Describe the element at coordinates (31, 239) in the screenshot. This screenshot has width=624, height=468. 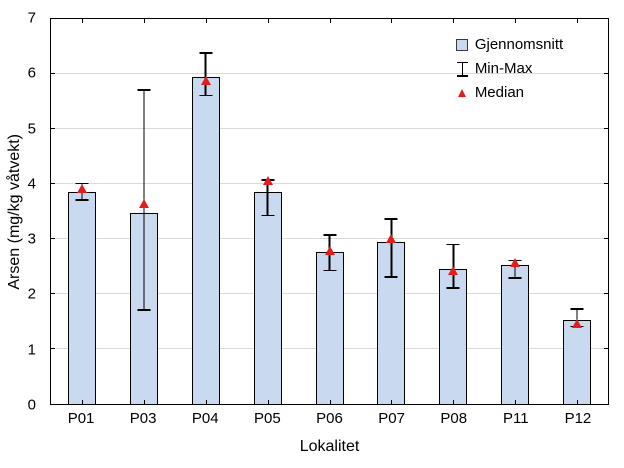
I see `y-tick-label: 3` at that location.